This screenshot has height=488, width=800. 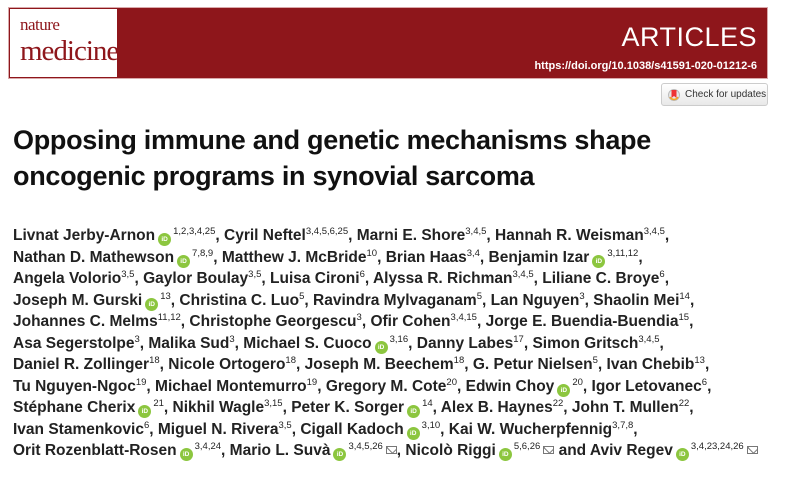 I want to click on author: Alyssa R. Richman3,4,5, so click(x=453, y=278).